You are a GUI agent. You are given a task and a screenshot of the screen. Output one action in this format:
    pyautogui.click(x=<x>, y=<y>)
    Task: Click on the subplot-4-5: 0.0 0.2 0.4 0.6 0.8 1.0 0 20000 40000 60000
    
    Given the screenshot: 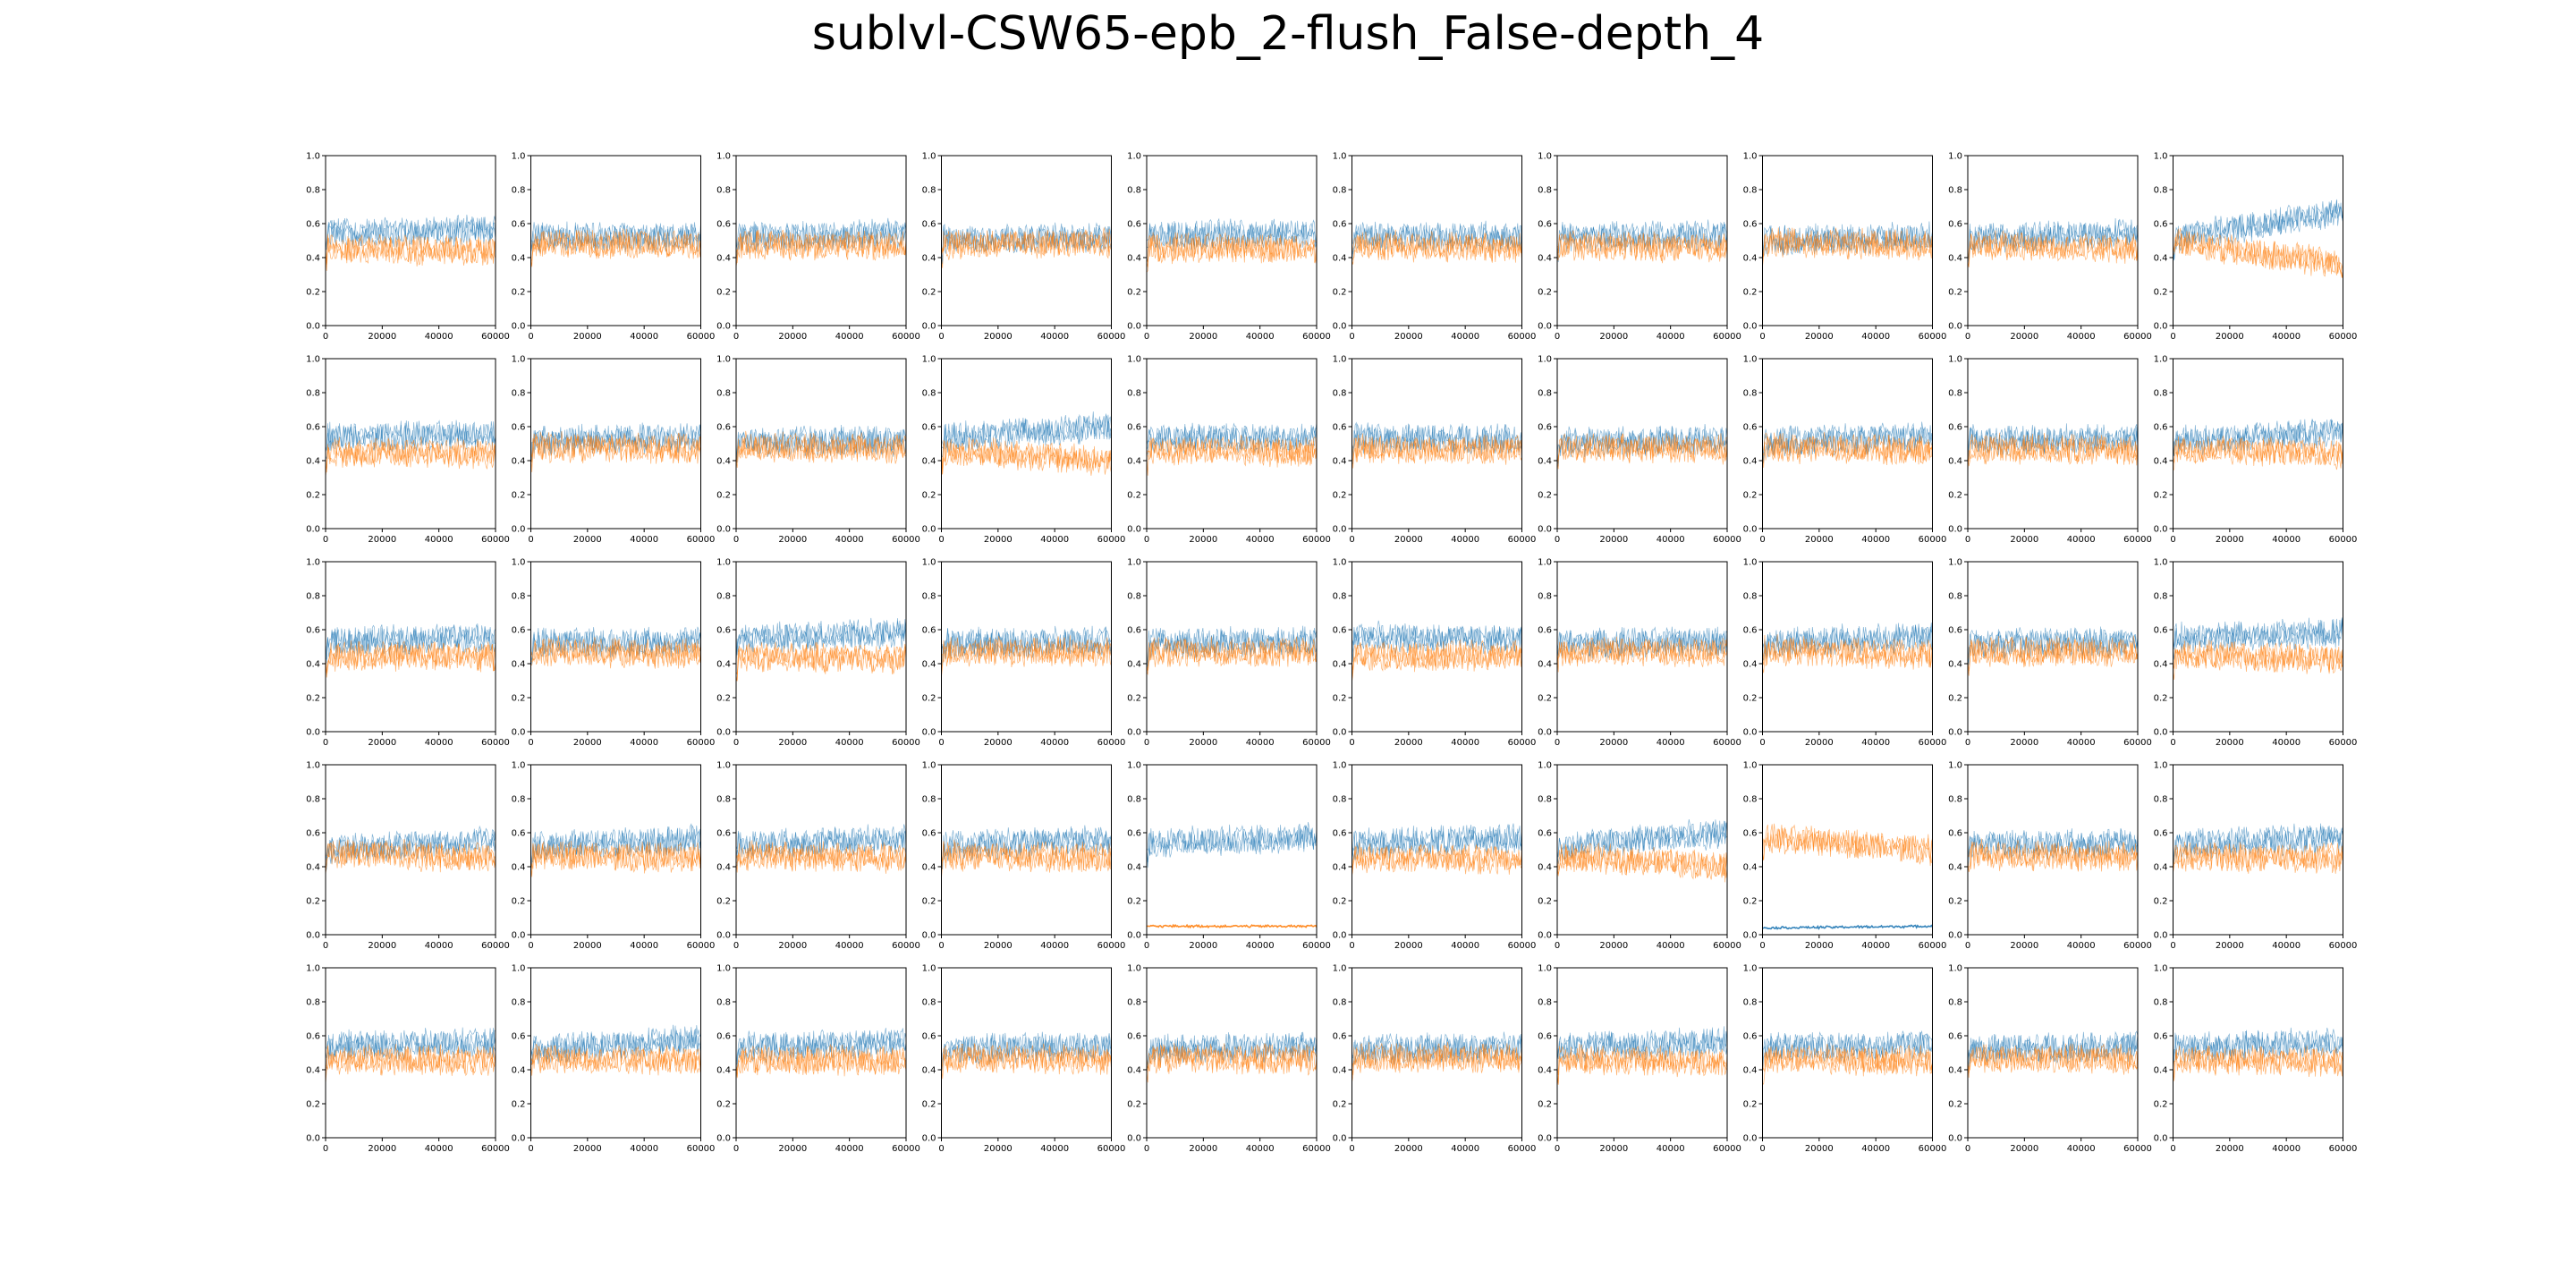 What is the action you would take?
    pyautogui.click(x=1435, y=1059)
    